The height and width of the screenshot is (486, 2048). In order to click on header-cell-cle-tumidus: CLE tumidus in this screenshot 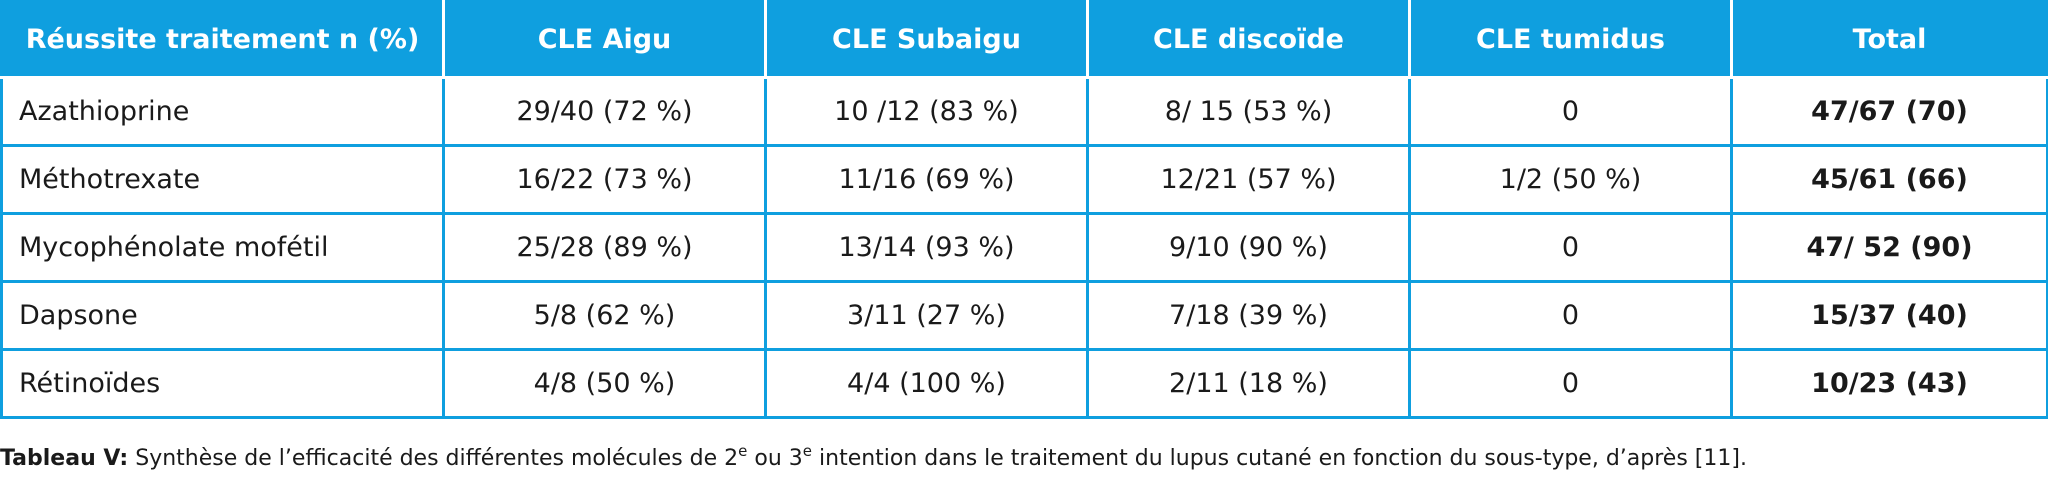, I will do `click(1570, 39)`.